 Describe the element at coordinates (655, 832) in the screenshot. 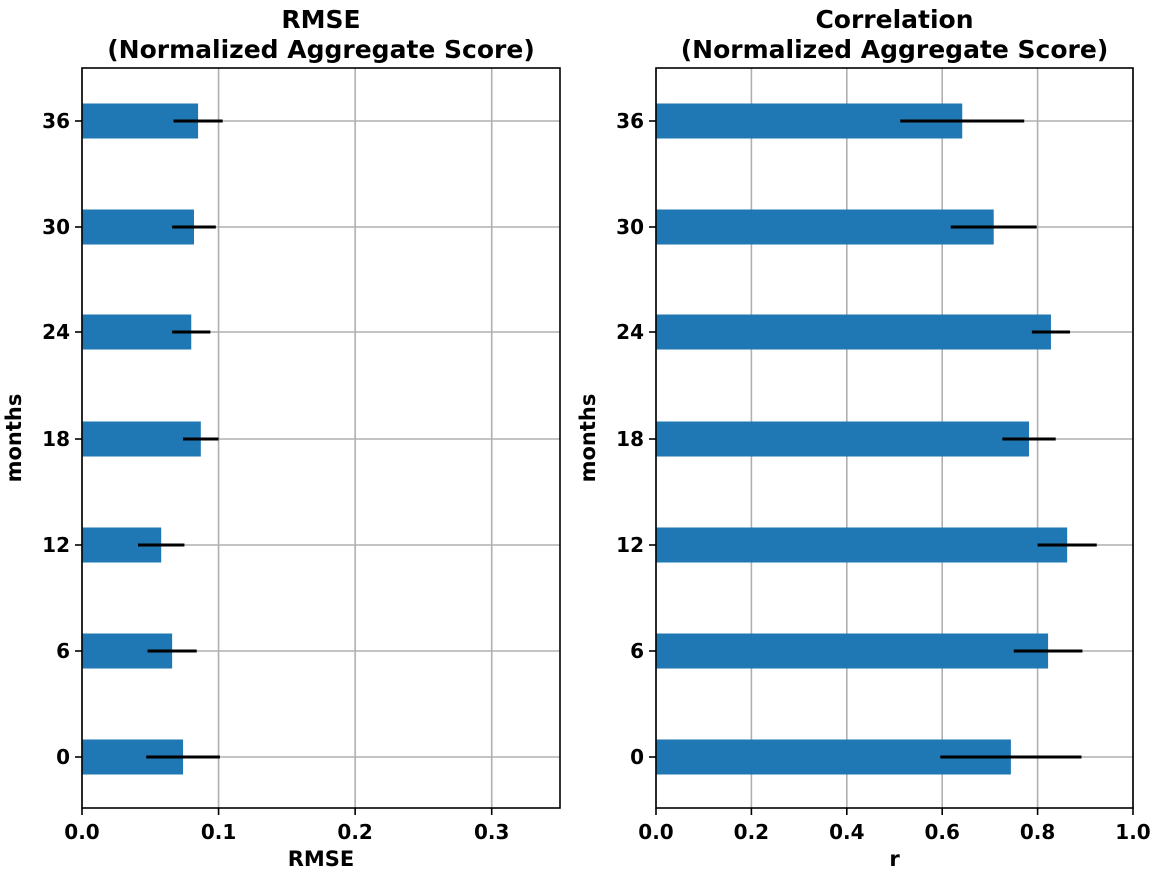

I see `correlation-x-tick-label: 0.0` at that location.